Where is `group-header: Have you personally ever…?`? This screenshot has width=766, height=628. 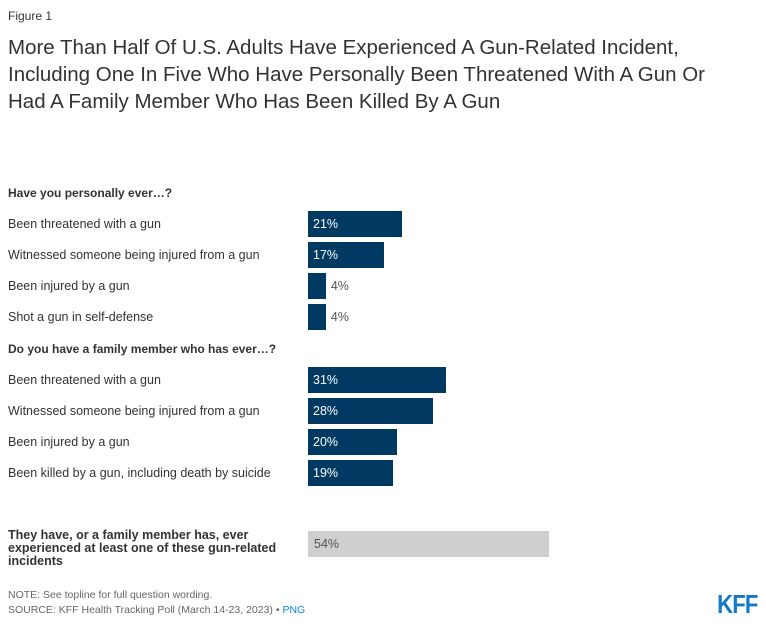 group-header: Have you personally ever…? is located at coordinates (90, 193).